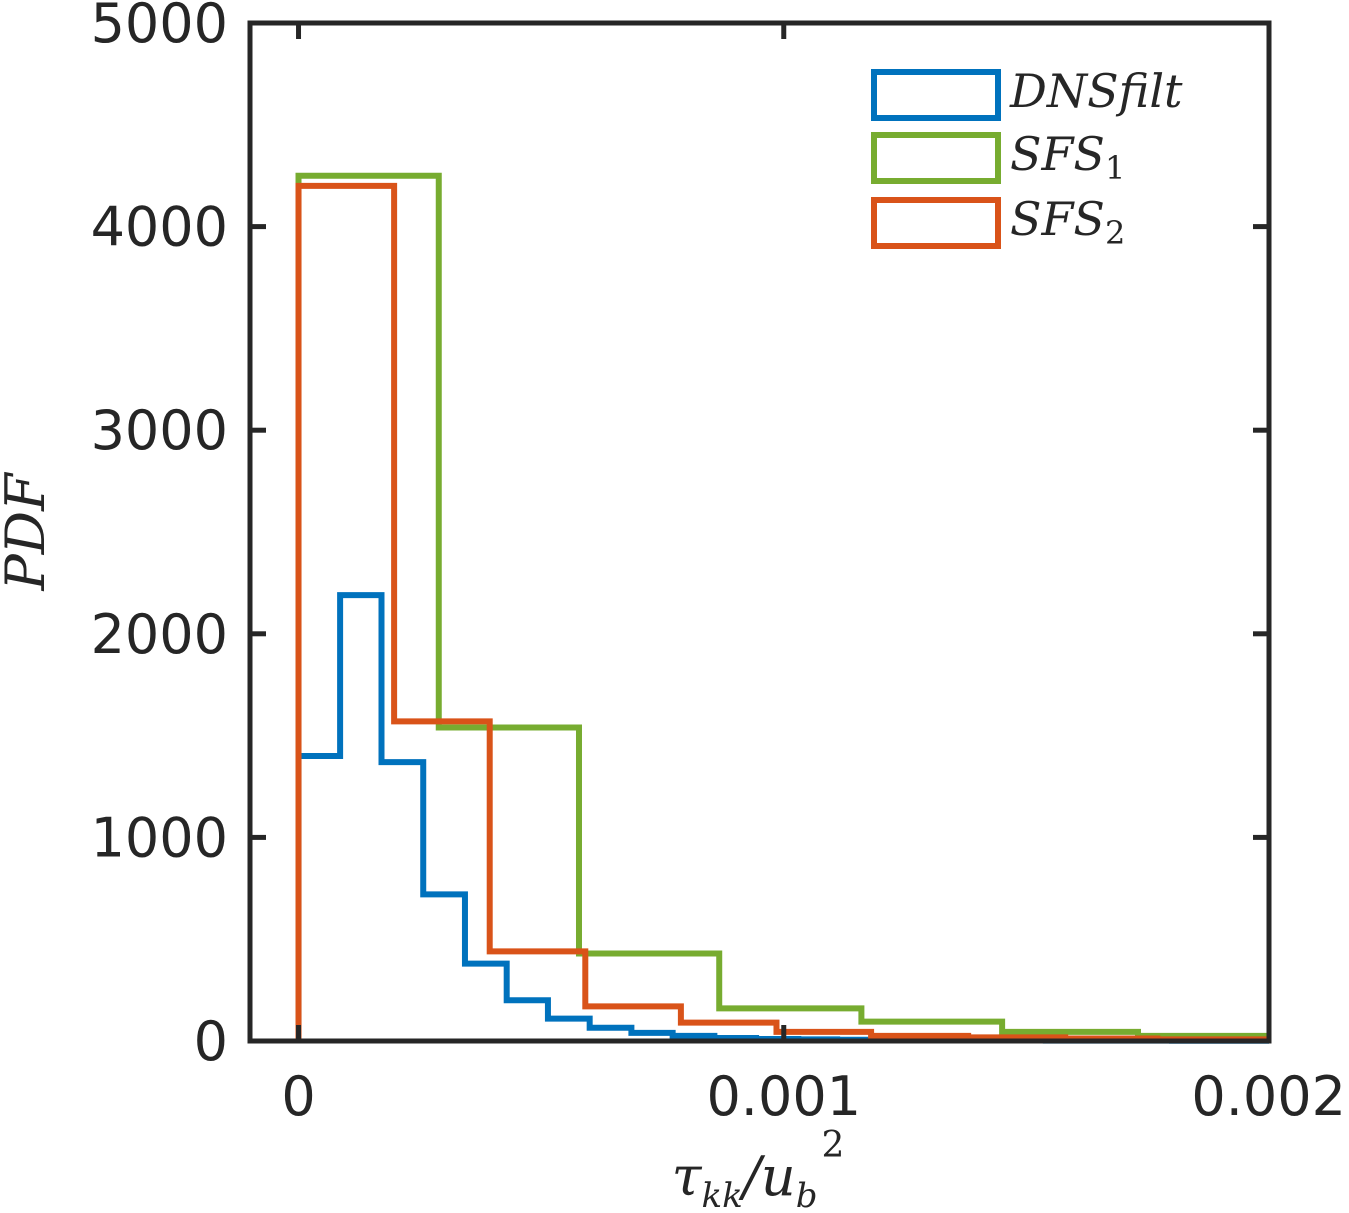 This screenshot has width=1349, height=1213. What do you see at coordinates (1096, 91) in the screenshot?
I see `legend-label-dnsfilt: DNSfilt` at bounding box center [1096, 91].